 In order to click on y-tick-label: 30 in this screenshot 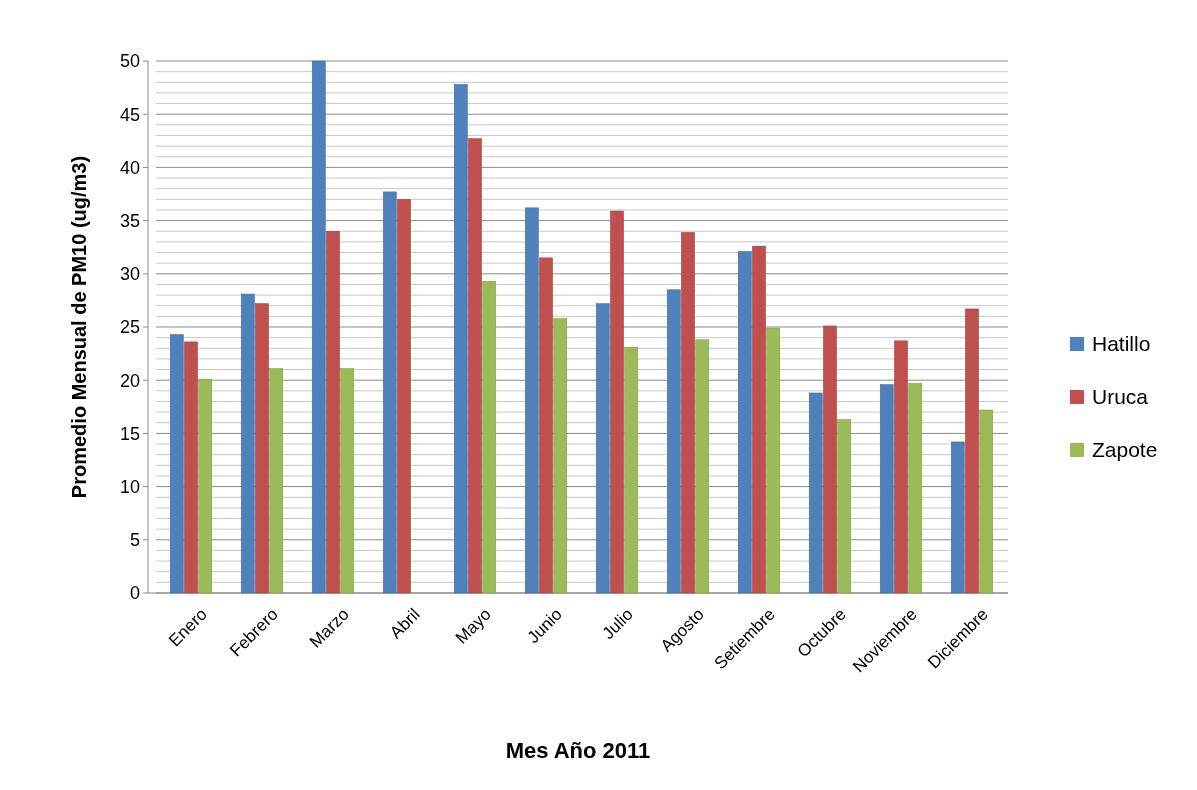, I will do `click(129, 274)`.